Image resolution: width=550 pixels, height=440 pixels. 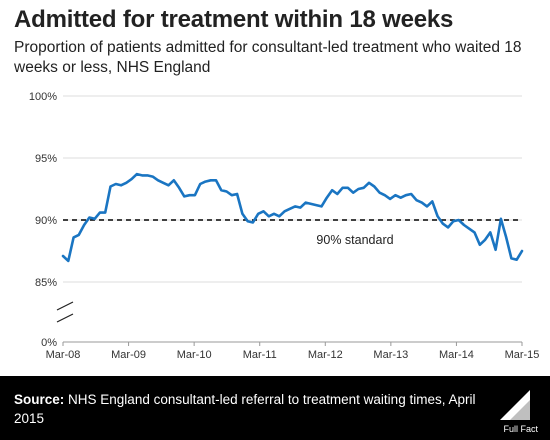 I want to click on x-tick-label: Mar-11, so click(x=260, y=355).